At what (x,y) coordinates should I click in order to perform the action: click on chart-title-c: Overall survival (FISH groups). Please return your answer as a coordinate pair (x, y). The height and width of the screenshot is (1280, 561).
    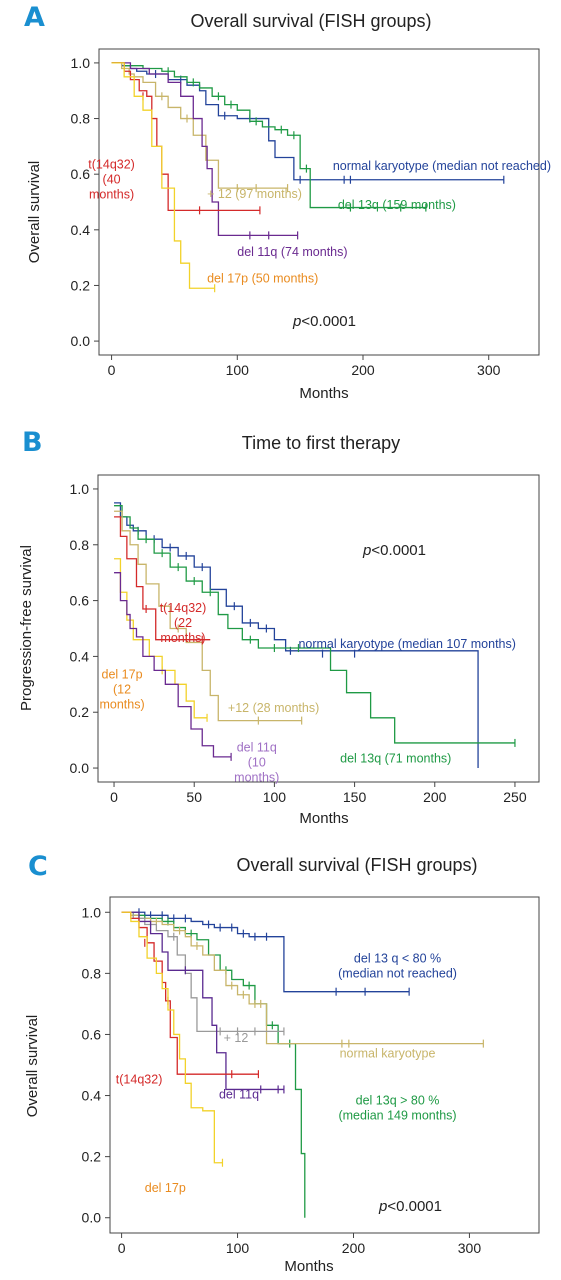
    Looking at the image, I should click on (356, 865).